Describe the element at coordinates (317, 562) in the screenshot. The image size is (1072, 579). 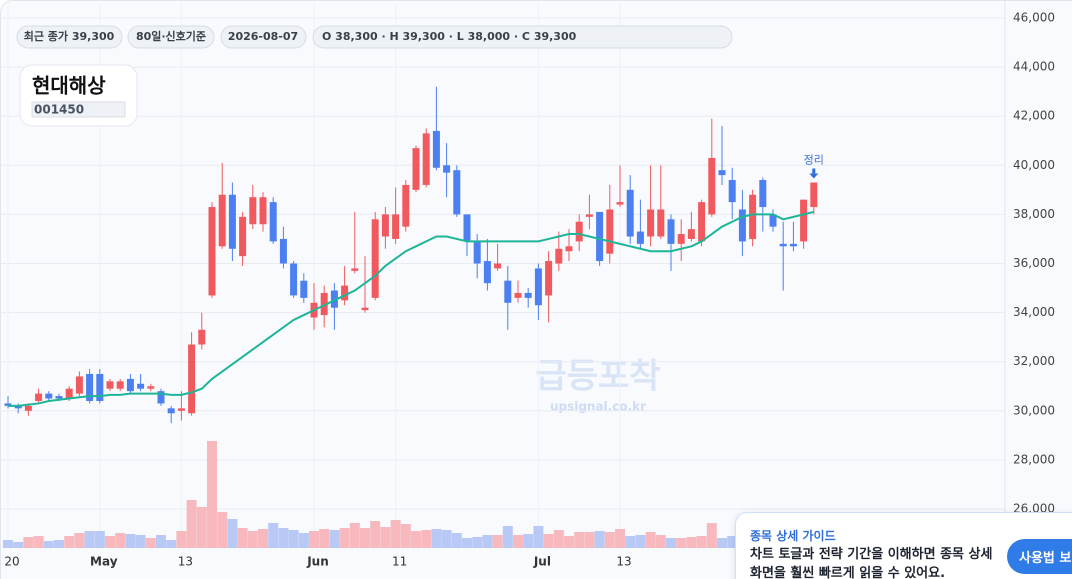
I see `x-tick-label: Jun` at that location.